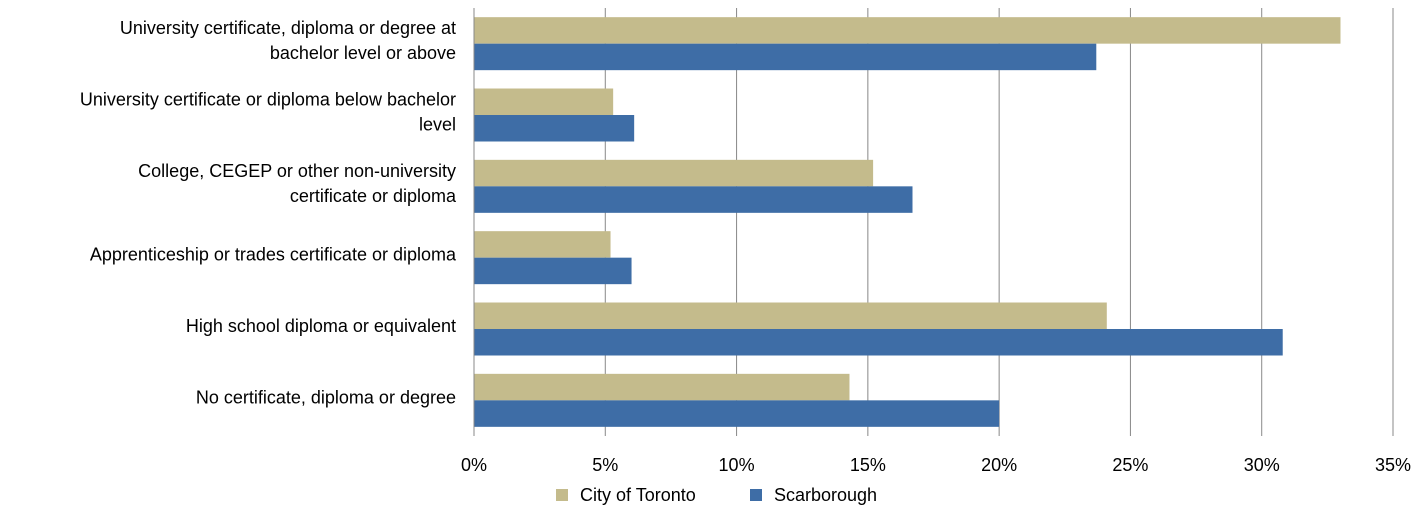 Image resolution: width=1427 pixels, height=506 pixels. I want to click on category-label: No certificate, diploma or degree, so click(326, 397).